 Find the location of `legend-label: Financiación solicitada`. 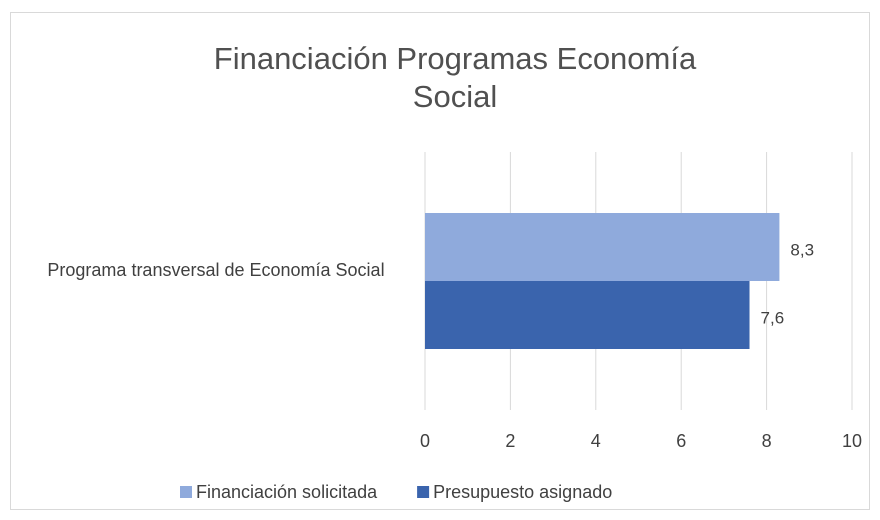

legend-label: Financiación solicitada is located at coordinates (287, 492).